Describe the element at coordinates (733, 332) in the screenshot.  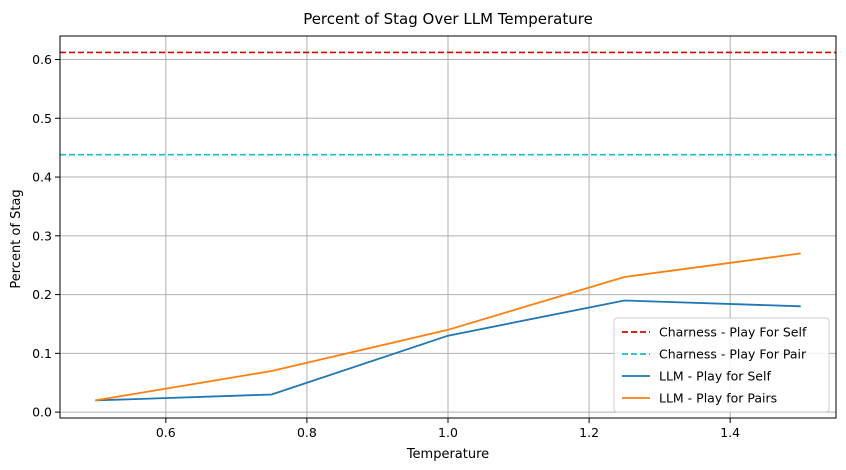
I see `legend-entry: Charness - Play For Self` at that location.